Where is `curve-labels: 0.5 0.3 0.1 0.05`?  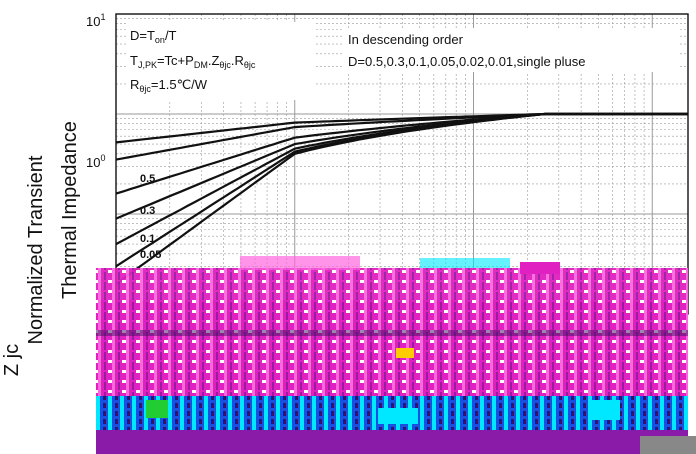
curve-labels: 0.5 0.3 0.1 0.05 is located at coordinates (150, 217).